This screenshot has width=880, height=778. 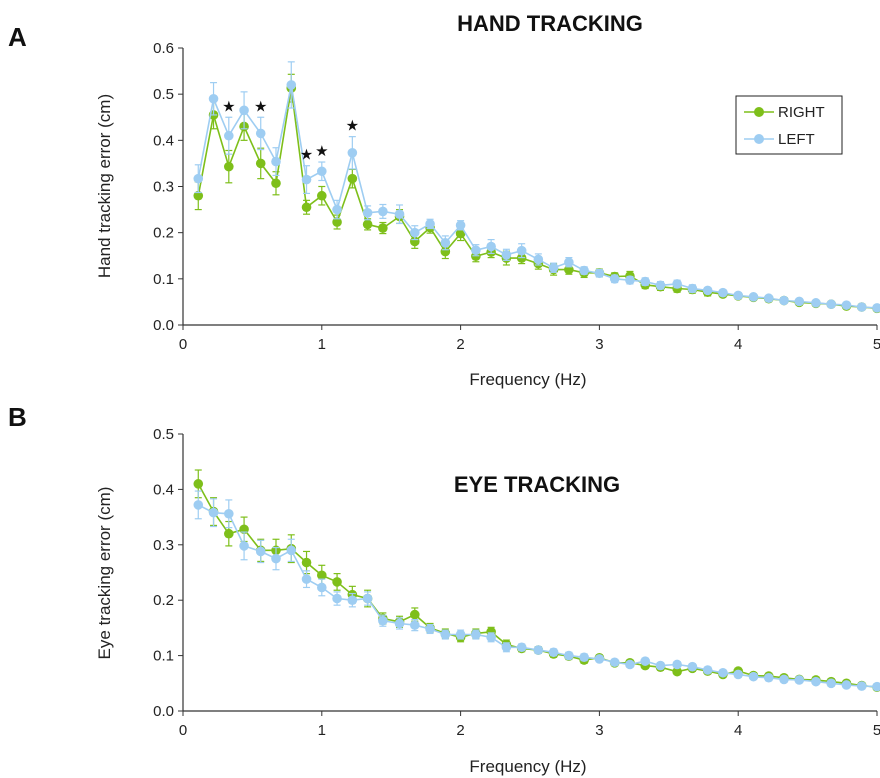 What do you see at coordinates (789, 125) in the screenshot?
I see `legend-box` at bounding box center [789, 125].